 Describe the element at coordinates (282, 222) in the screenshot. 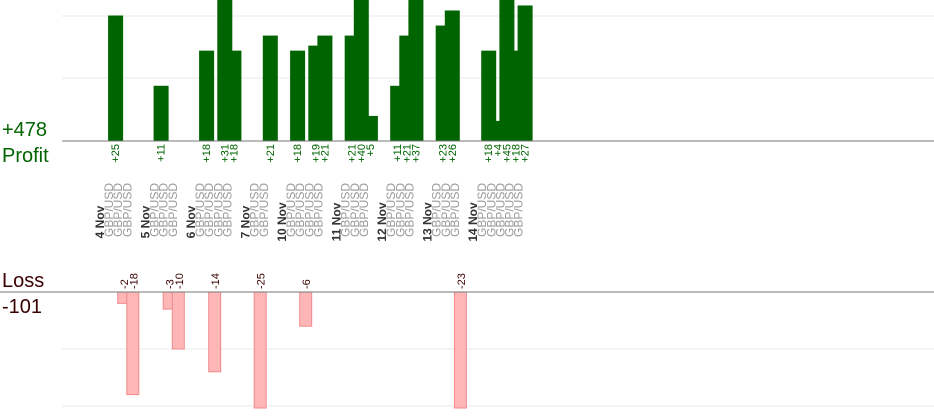

I see `date-label: 10 Nov` at that location.